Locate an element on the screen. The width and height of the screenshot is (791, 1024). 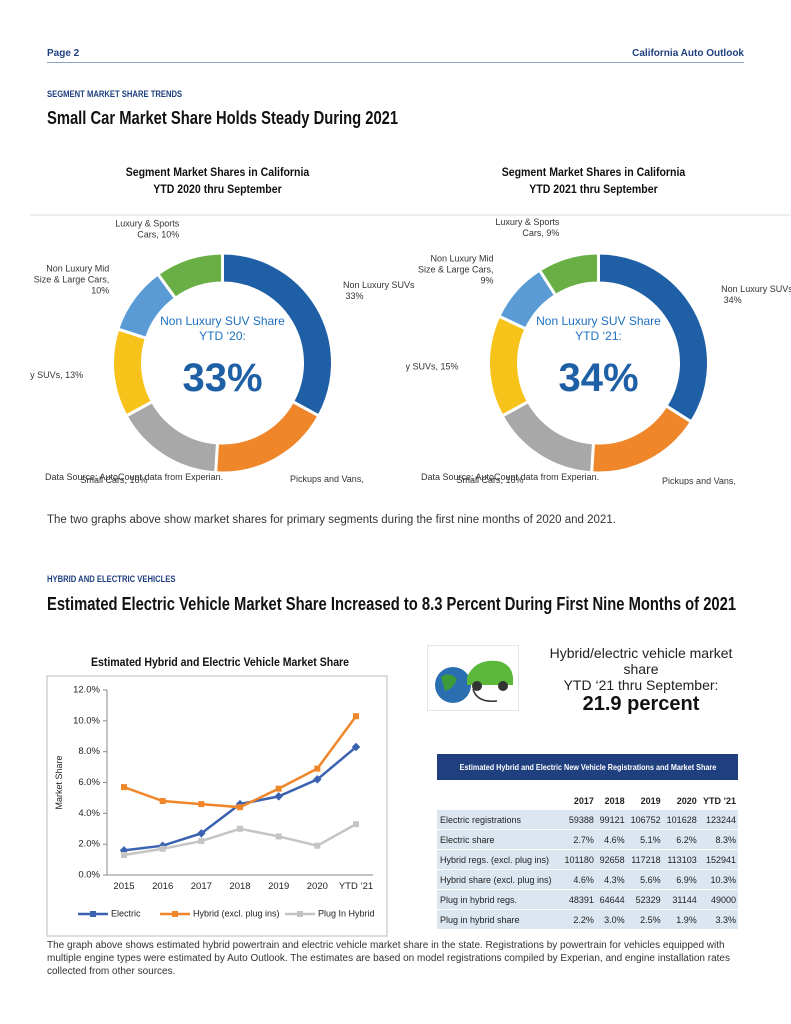
chart-title: YTD 2020 thru September is located at coordinates (217, 189).